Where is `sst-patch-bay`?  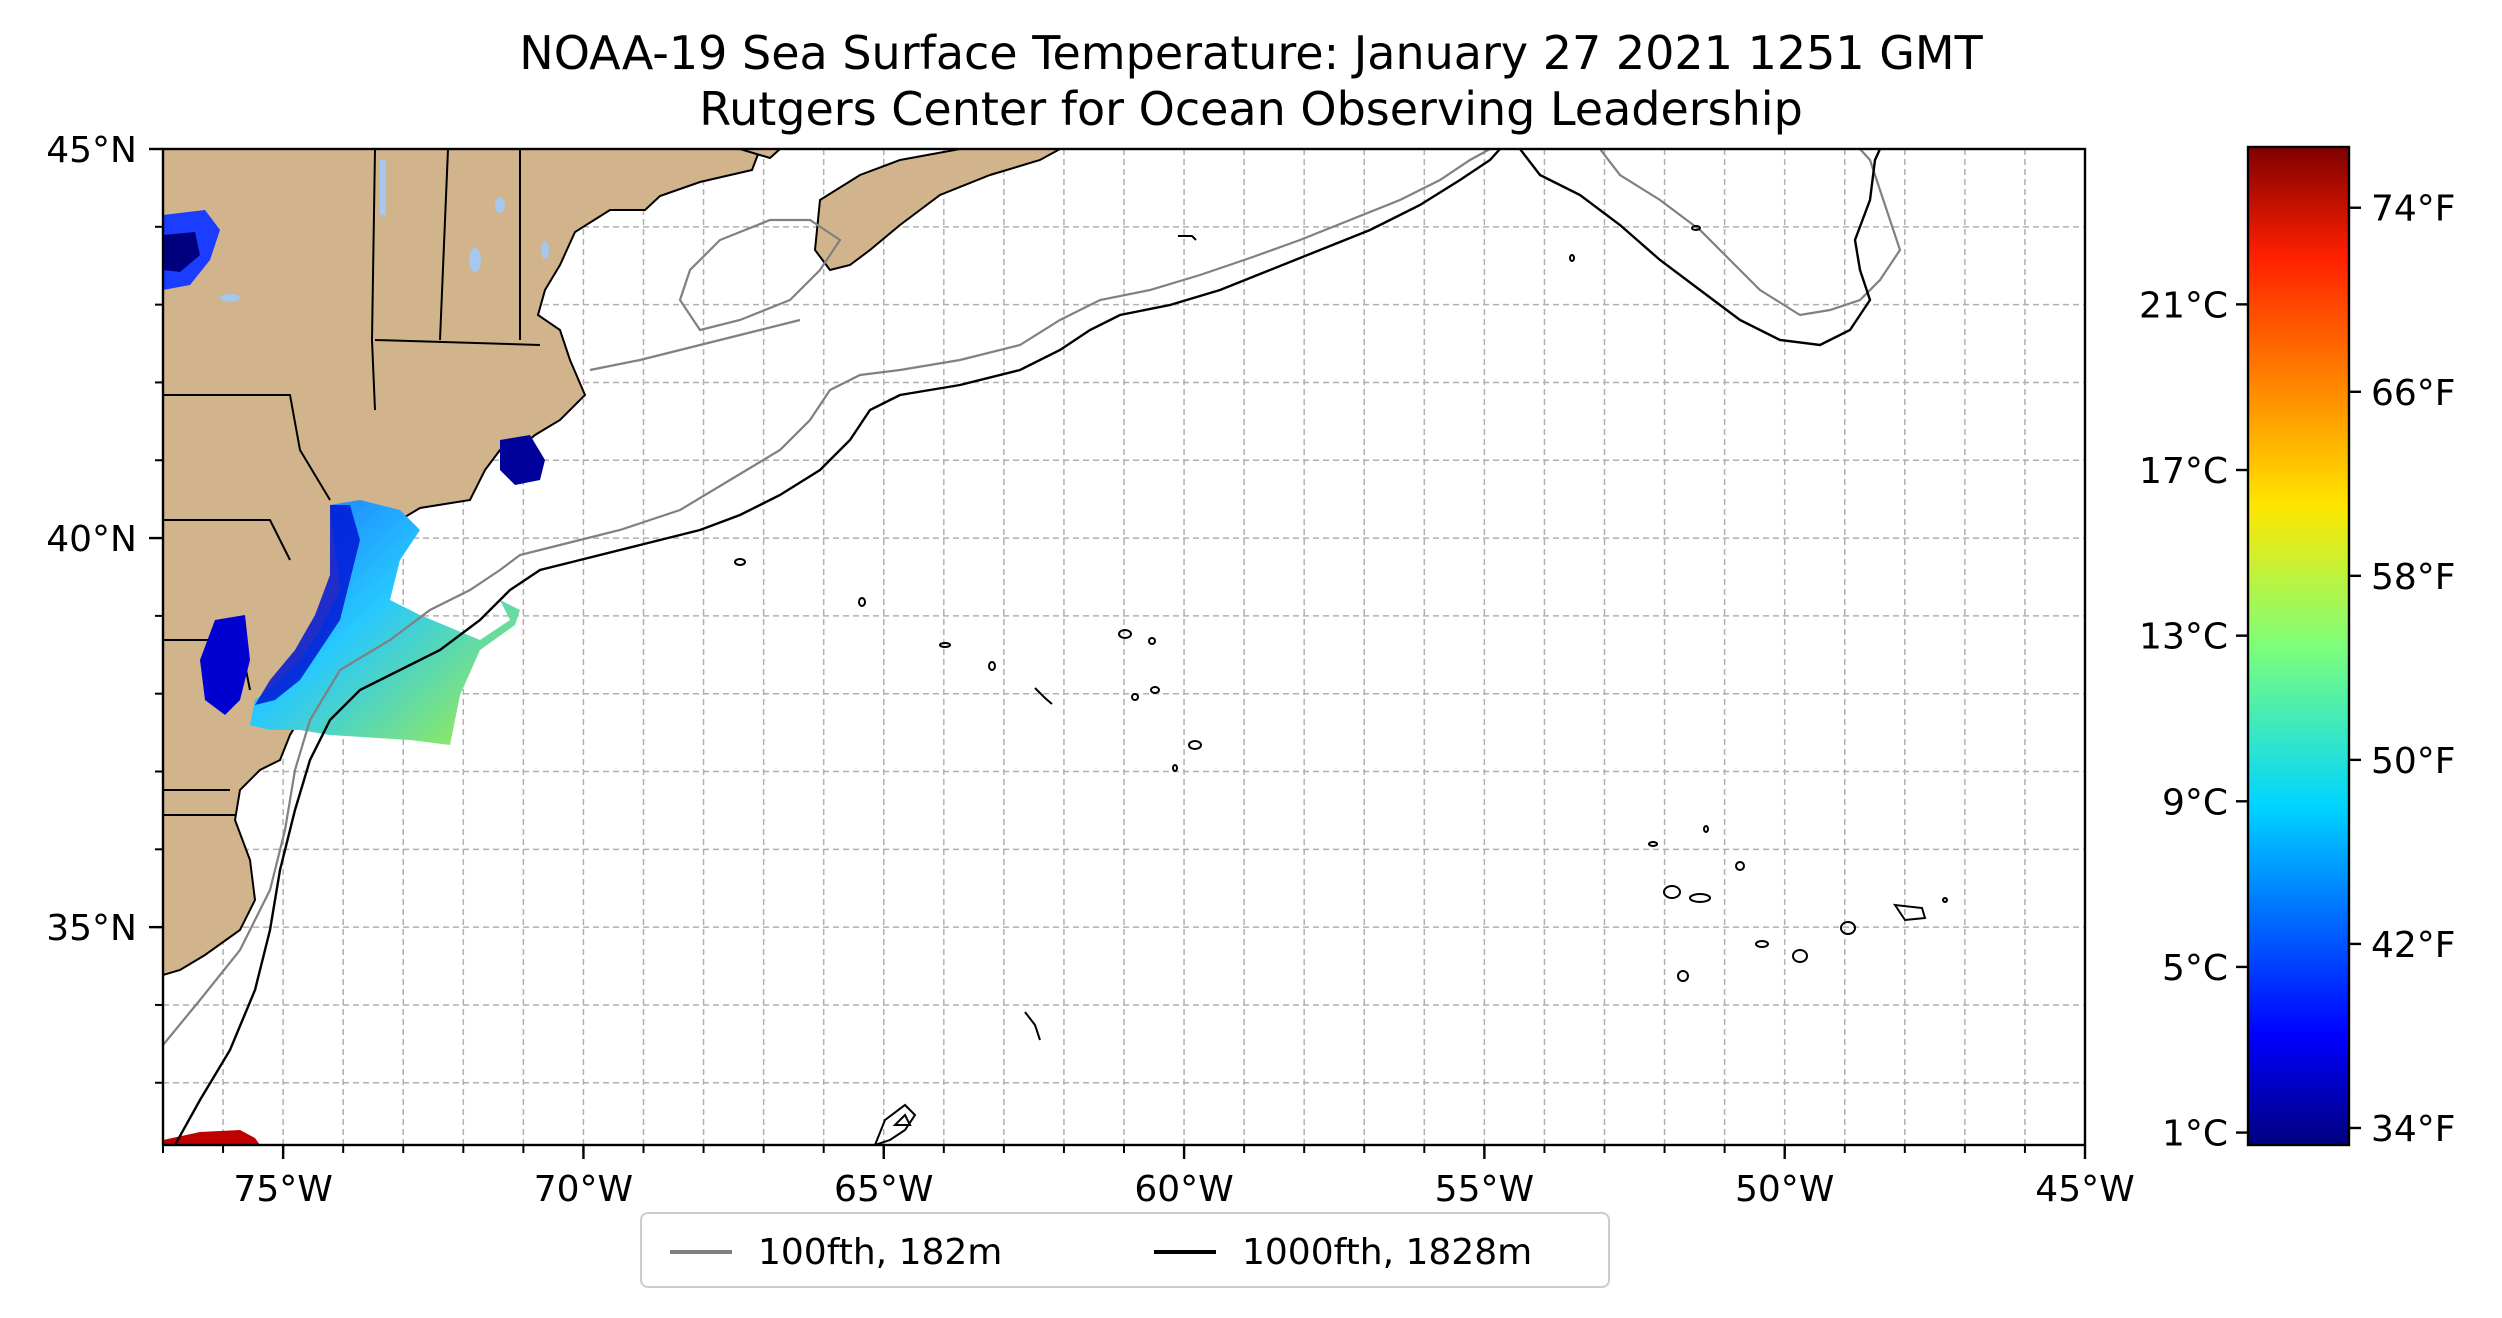 sst-patch-bay is located at coordinates (225, 665).